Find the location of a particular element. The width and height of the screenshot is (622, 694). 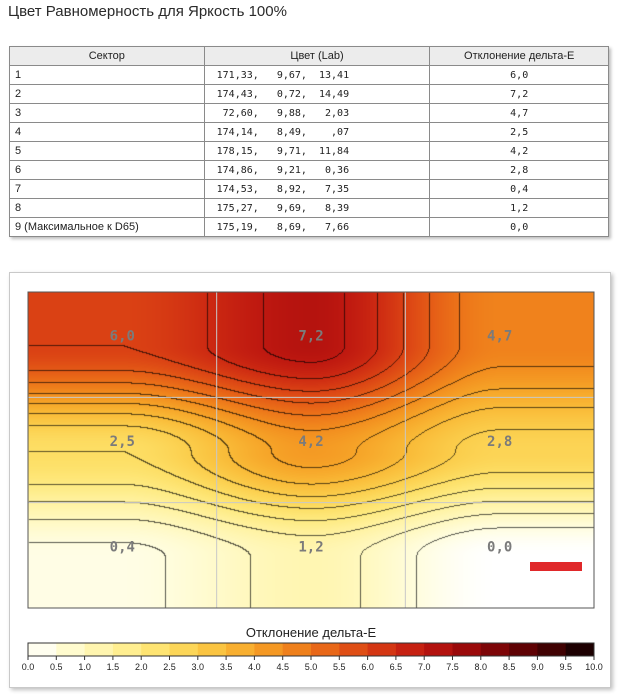

delta-e-cell: 6,0 is located at coordinates (519, 75).